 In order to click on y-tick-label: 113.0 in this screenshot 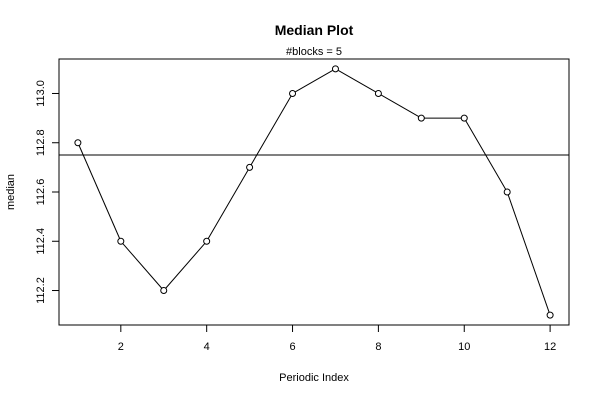, I will do `click(41, 93)`.